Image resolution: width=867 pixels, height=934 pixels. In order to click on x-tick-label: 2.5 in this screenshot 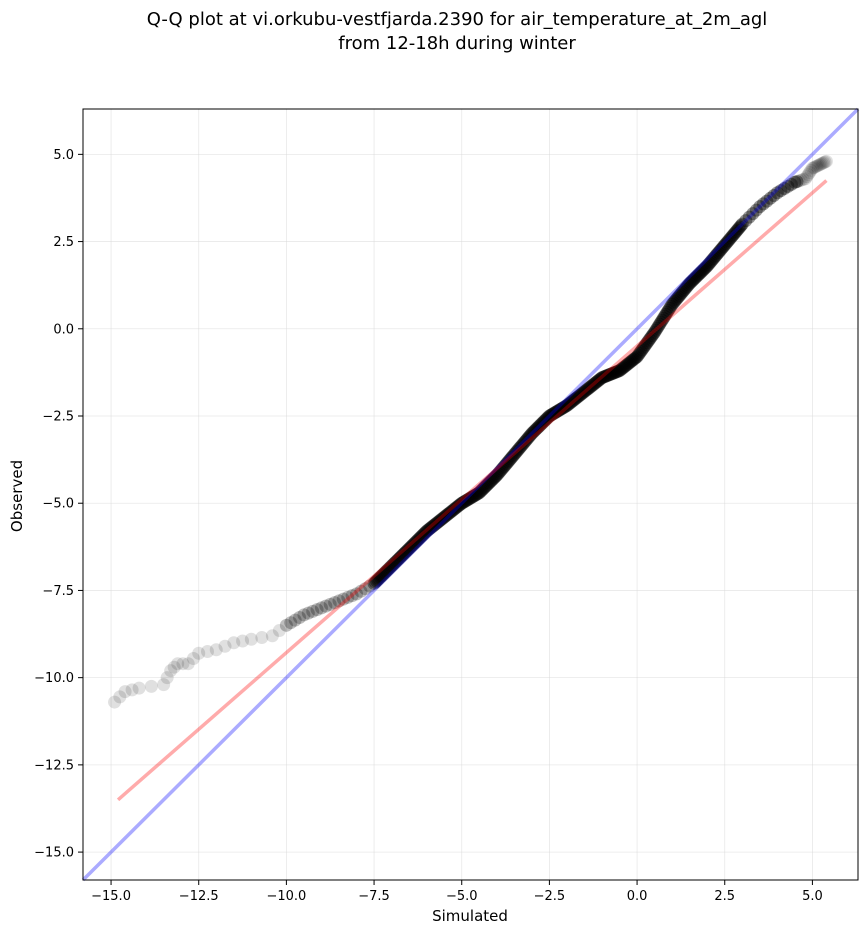, I will do `click(724, 896)`.